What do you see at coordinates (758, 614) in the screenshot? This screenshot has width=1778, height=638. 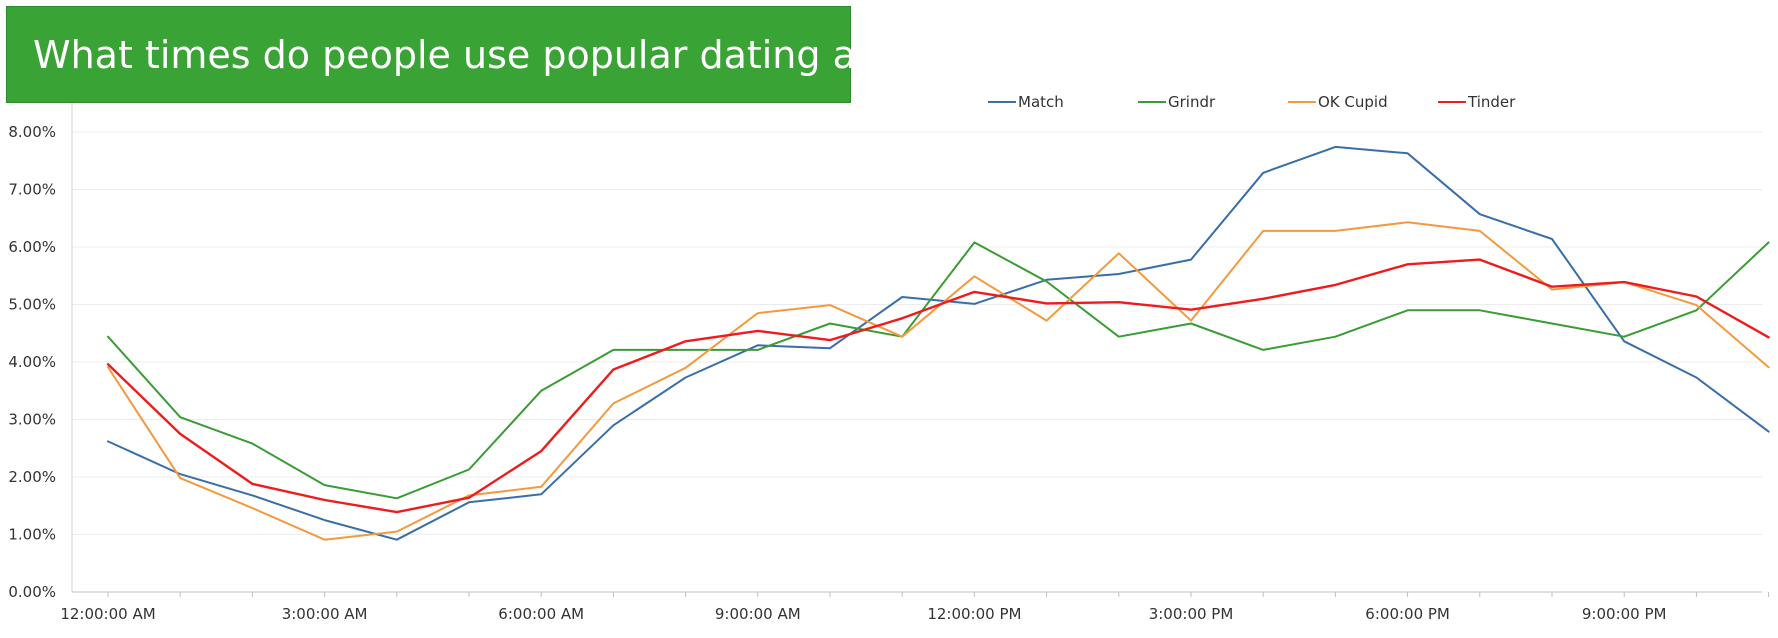 I see `x-tick-label: 9:00:00 AM` at bounding box center [758, 614].